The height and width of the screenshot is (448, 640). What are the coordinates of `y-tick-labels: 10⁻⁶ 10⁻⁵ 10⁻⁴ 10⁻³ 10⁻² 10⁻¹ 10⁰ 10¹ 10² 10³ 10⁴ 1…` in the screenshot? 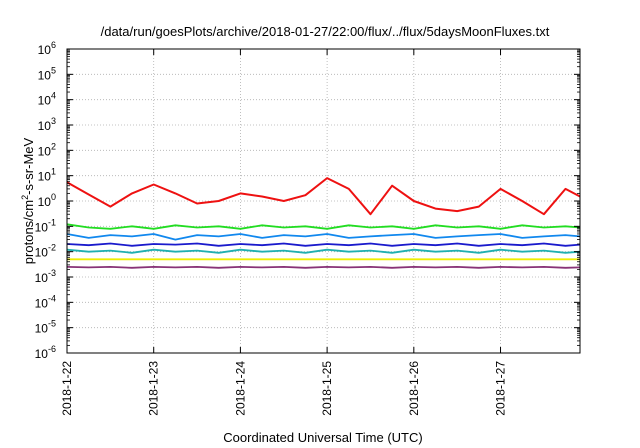 It's located at (45, 200).